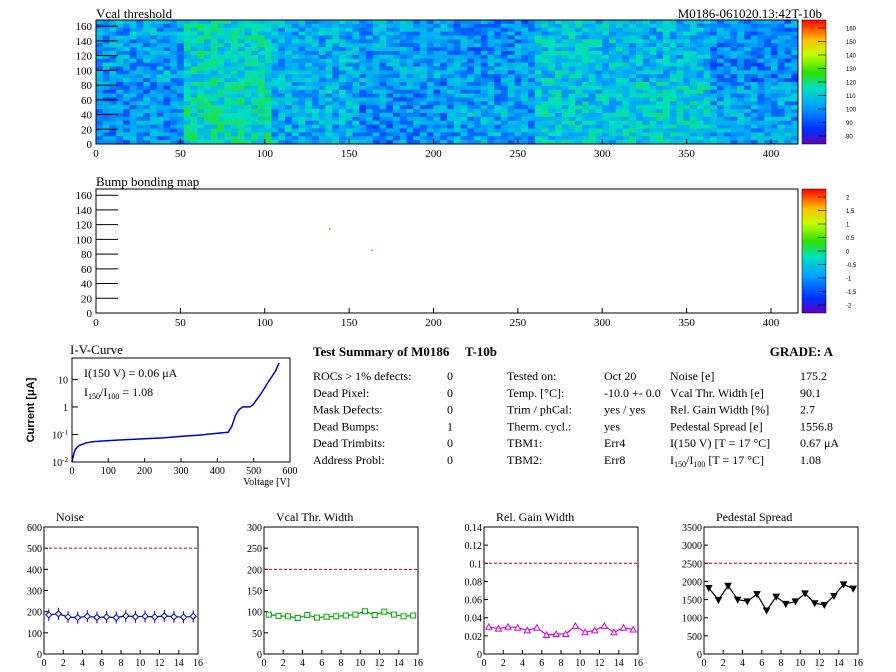 This screenshot has height=672, width=896. Describe the element at coordinates (181, 323) in the screenshot. I see `x-tick-label: 50` at that location.